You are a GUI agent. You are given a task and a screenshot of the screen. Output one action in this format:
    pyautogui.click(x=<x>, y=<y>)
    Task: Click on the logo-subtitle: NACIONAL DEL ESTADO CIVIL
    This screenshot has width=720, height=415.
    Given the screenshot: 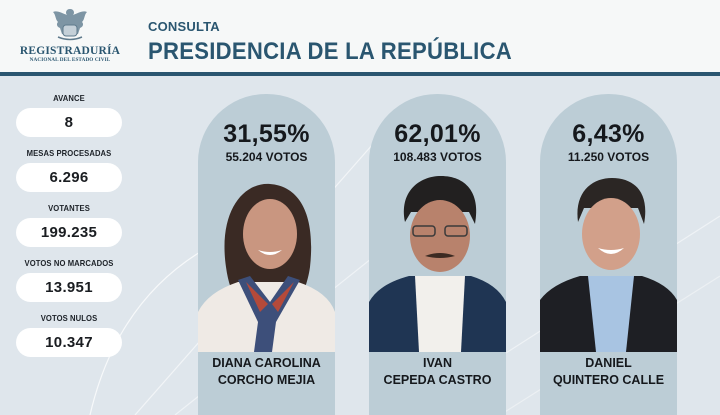 What is the action you would take?
    pyautogui.click(x=70, y=60)
    